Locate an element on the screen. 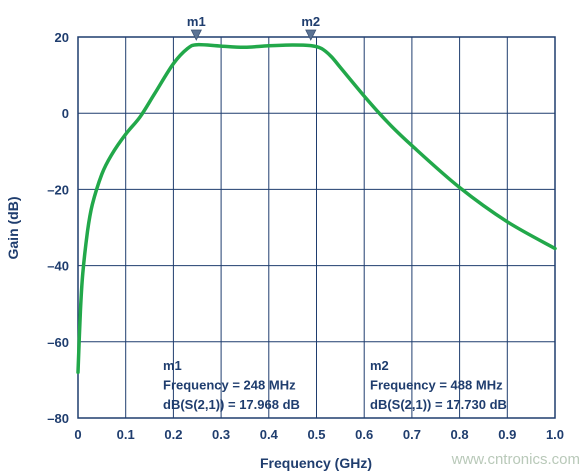  y-tick-label: 0 is located at coordinates (65, 113).